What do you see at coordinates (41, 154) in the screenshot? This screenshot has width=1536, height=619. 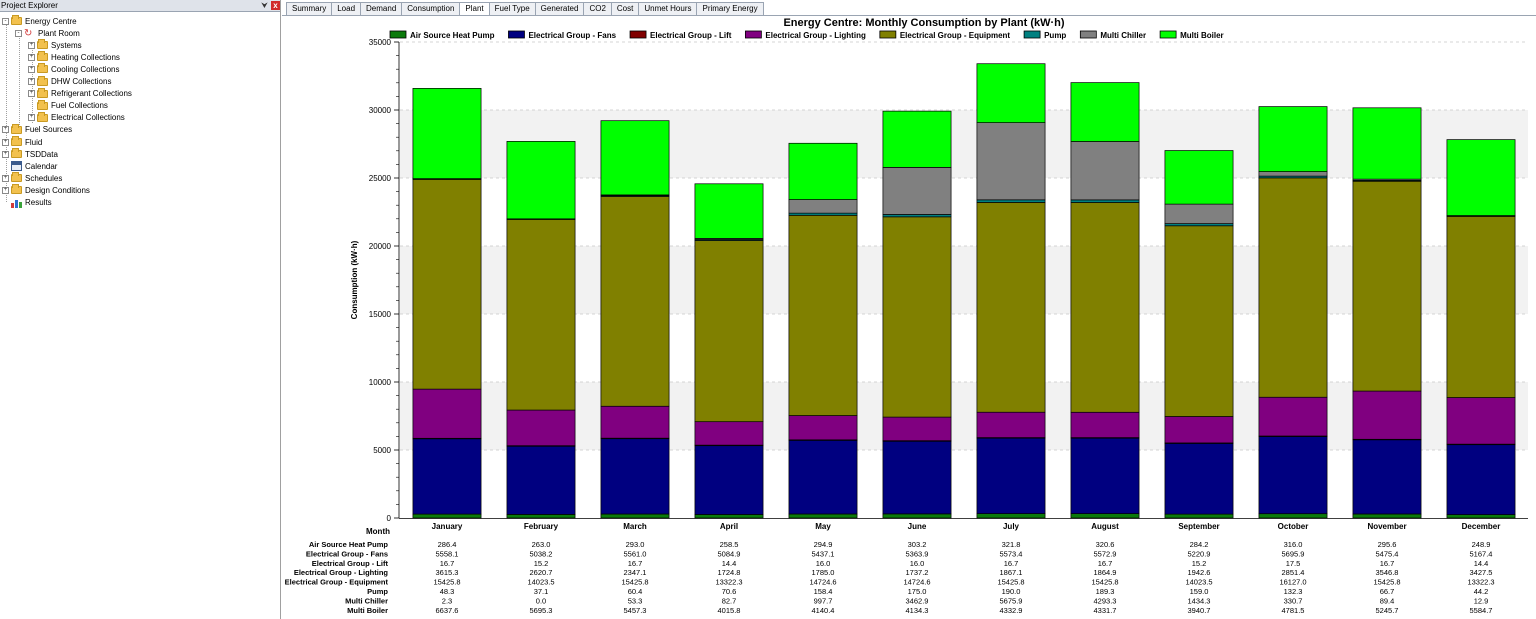 I see `tree-item-label: TSDData` at bounding box center [41, 154].